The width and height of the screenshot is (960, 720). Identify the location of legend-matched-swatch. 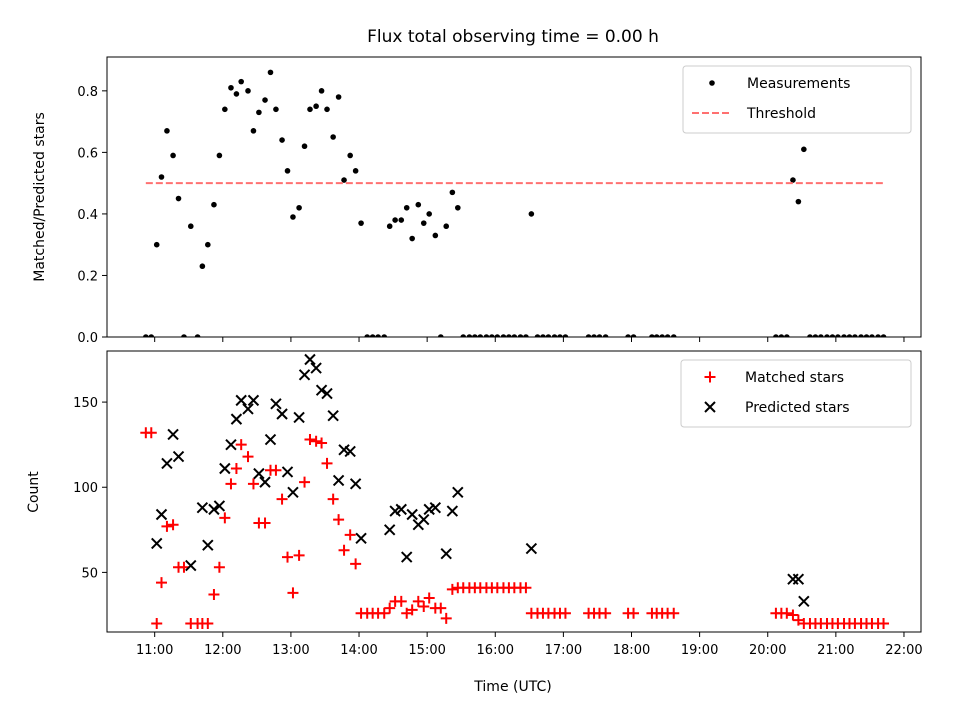
(710, 377).